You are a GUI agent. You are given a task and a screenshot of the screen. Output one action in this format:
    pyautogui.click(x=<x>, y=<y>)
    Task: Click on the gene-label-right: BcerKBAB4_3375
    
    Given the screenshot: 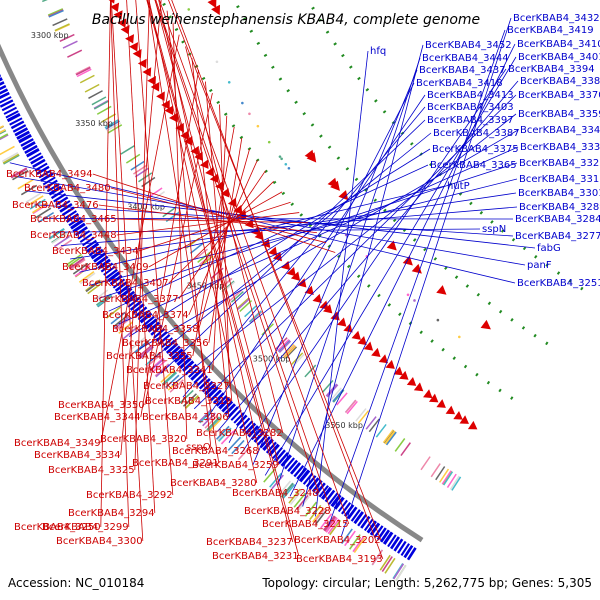 What is the action you would take?
    pyautogui.click(x=475, y=149)
    